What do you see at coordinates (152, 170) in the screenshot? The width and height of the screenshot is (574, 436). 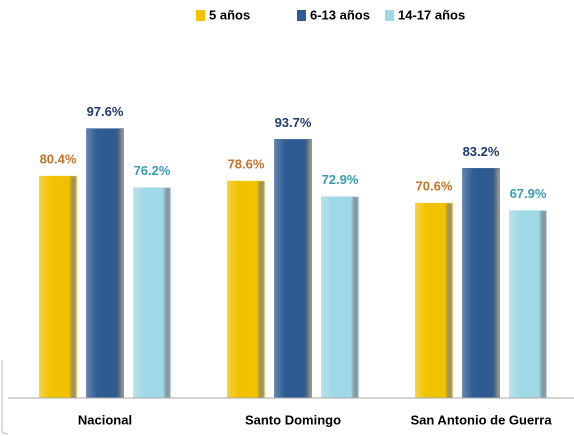 I see `value-label: 76.2%` at bounding box center [152, 170].